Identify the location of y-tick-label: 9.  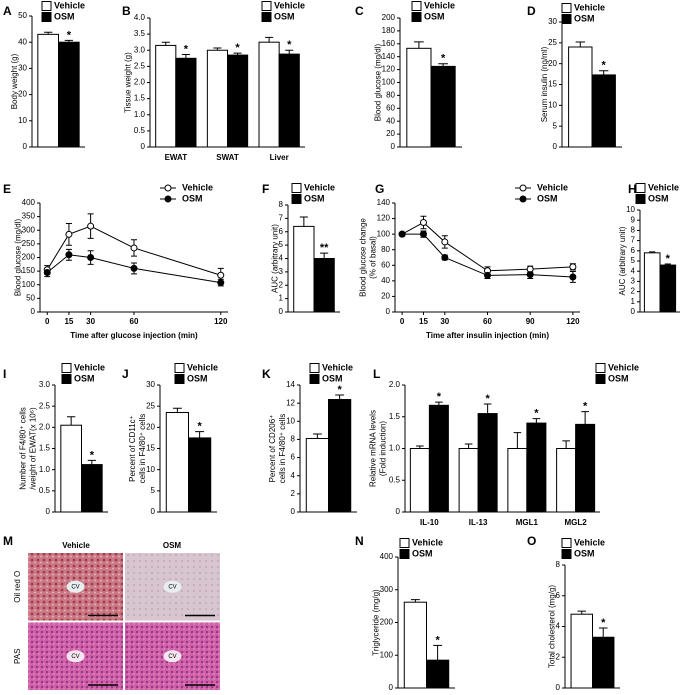
(633, 219).